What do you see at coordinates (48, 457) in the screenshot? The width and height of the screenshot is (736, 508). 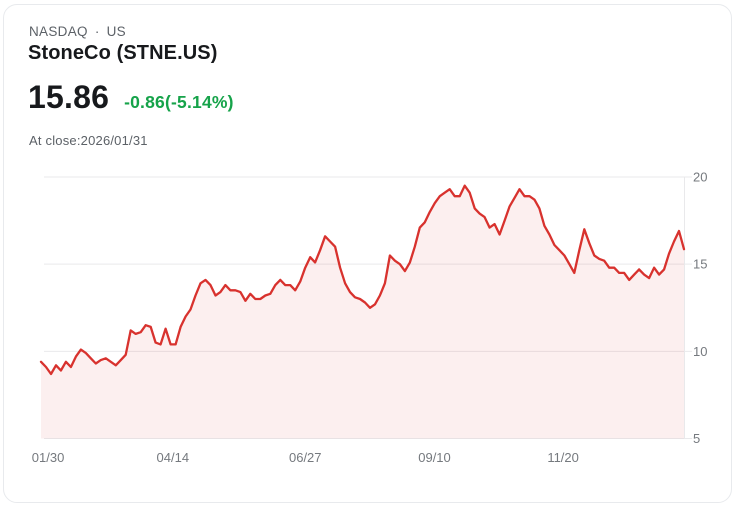 I see `x-tick-label: 01/30` at bounding box center [48, 457].